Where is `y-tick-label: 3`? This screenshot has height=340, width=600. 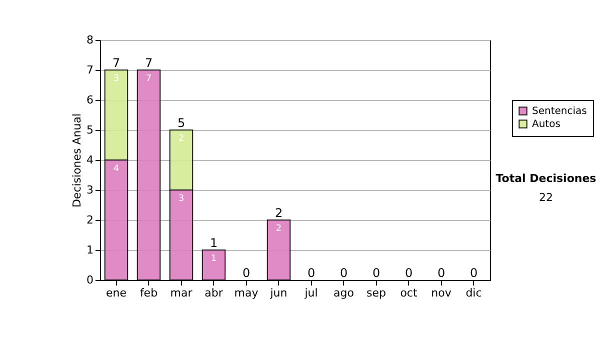 y-tick-label: 3 is located at coordinates (90, 190).